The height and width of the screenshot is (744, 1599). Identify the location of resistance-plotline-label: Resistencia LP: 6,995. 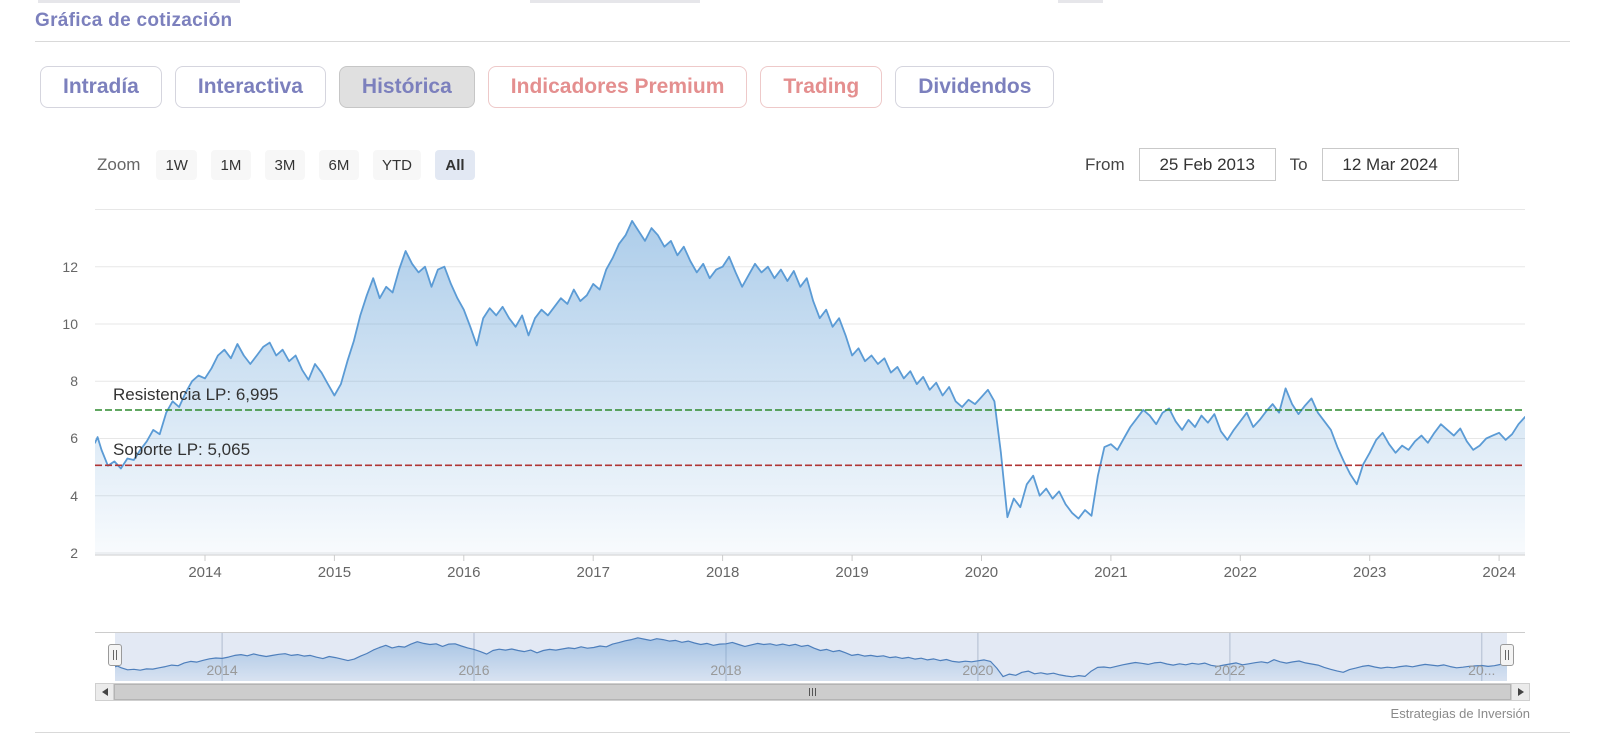
(196, 394).